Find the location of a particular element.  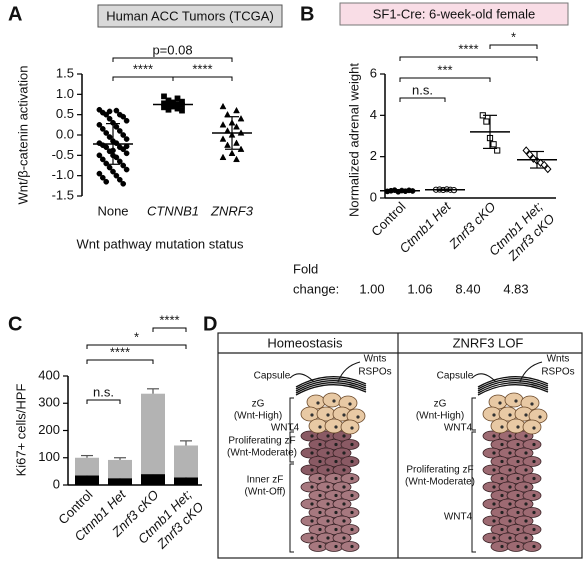

significance-label: n.s. is located at coordinates (422, 89).